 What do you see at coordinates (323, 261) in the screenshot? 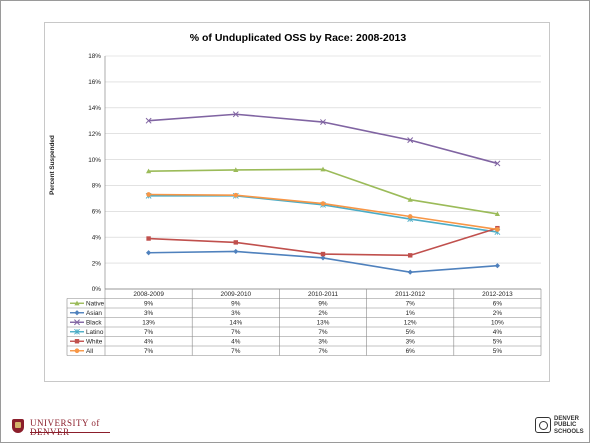
I see `series-asian` at bounding box center [323, 261].